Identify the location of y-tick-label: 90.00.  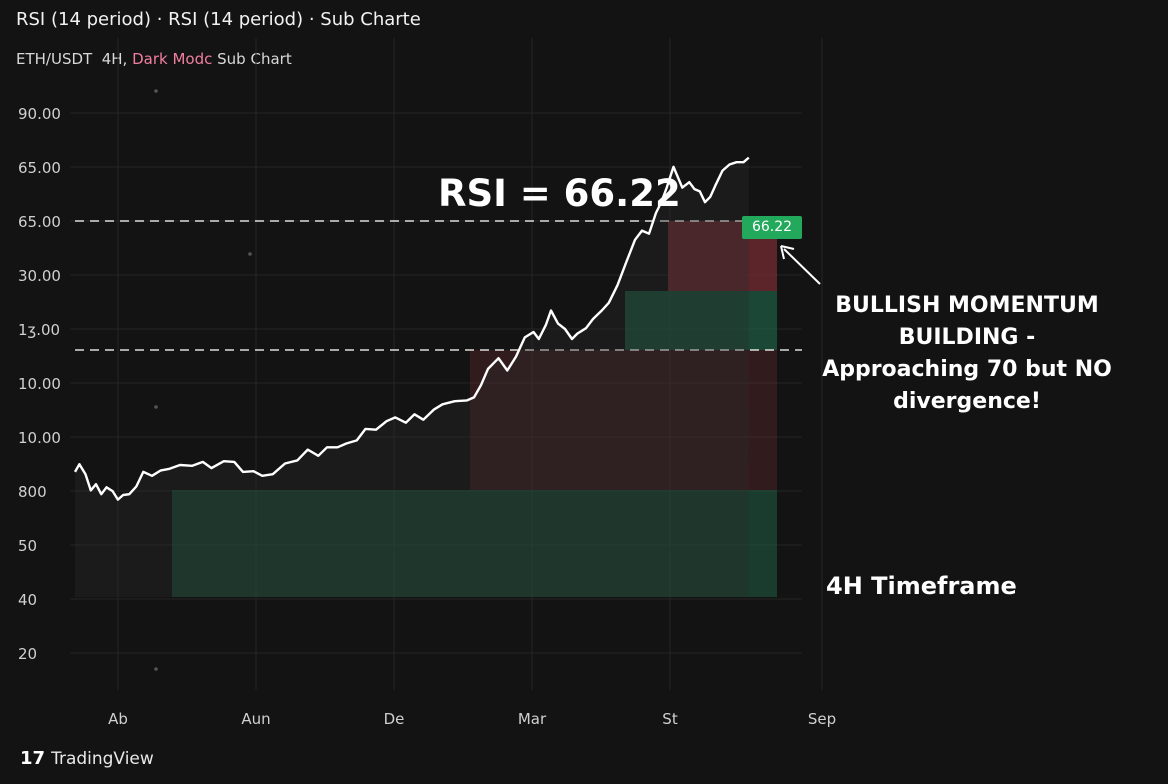
(39, 114).